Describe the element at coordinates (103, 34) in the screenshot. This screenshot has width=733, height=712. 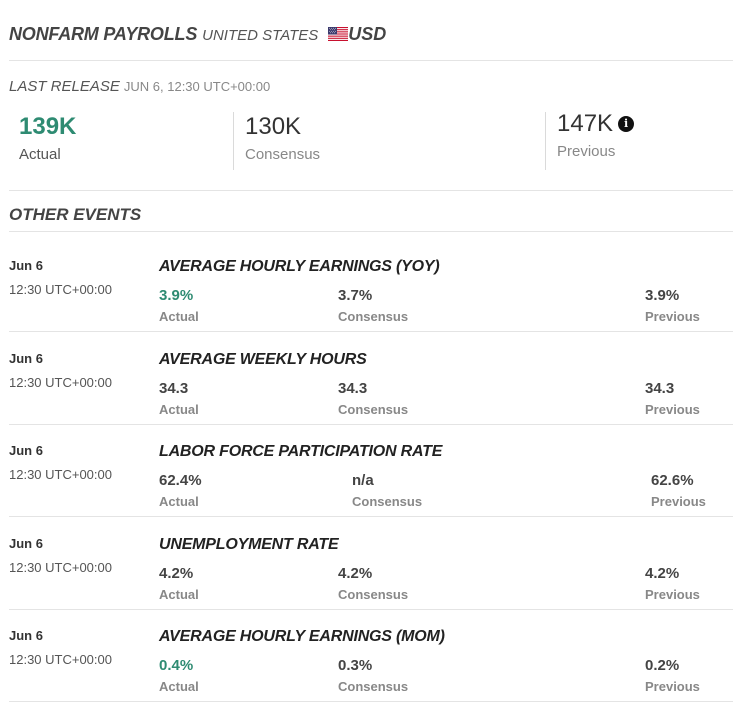
I see `event-title: NONFARM PAYROLLS` at that location.